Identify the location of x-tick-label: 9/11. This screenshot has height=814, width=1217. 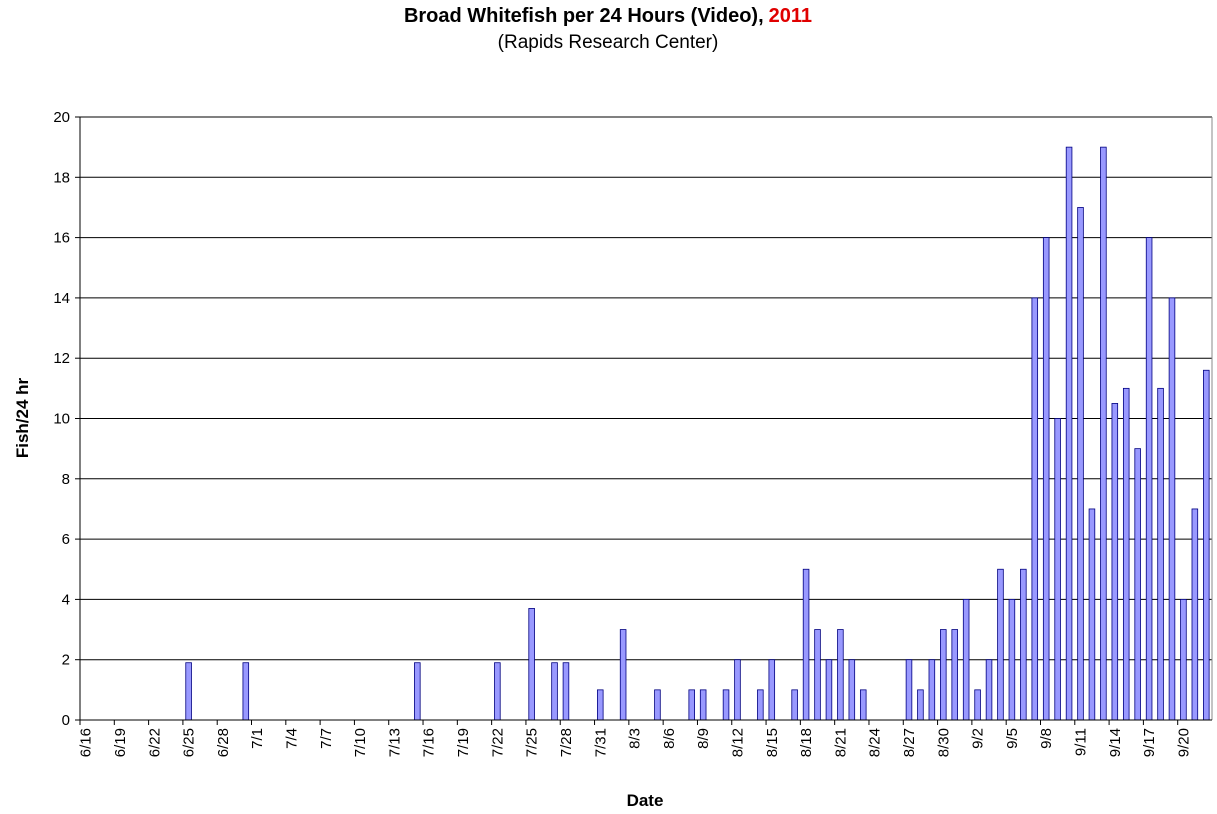
(1081, 742).